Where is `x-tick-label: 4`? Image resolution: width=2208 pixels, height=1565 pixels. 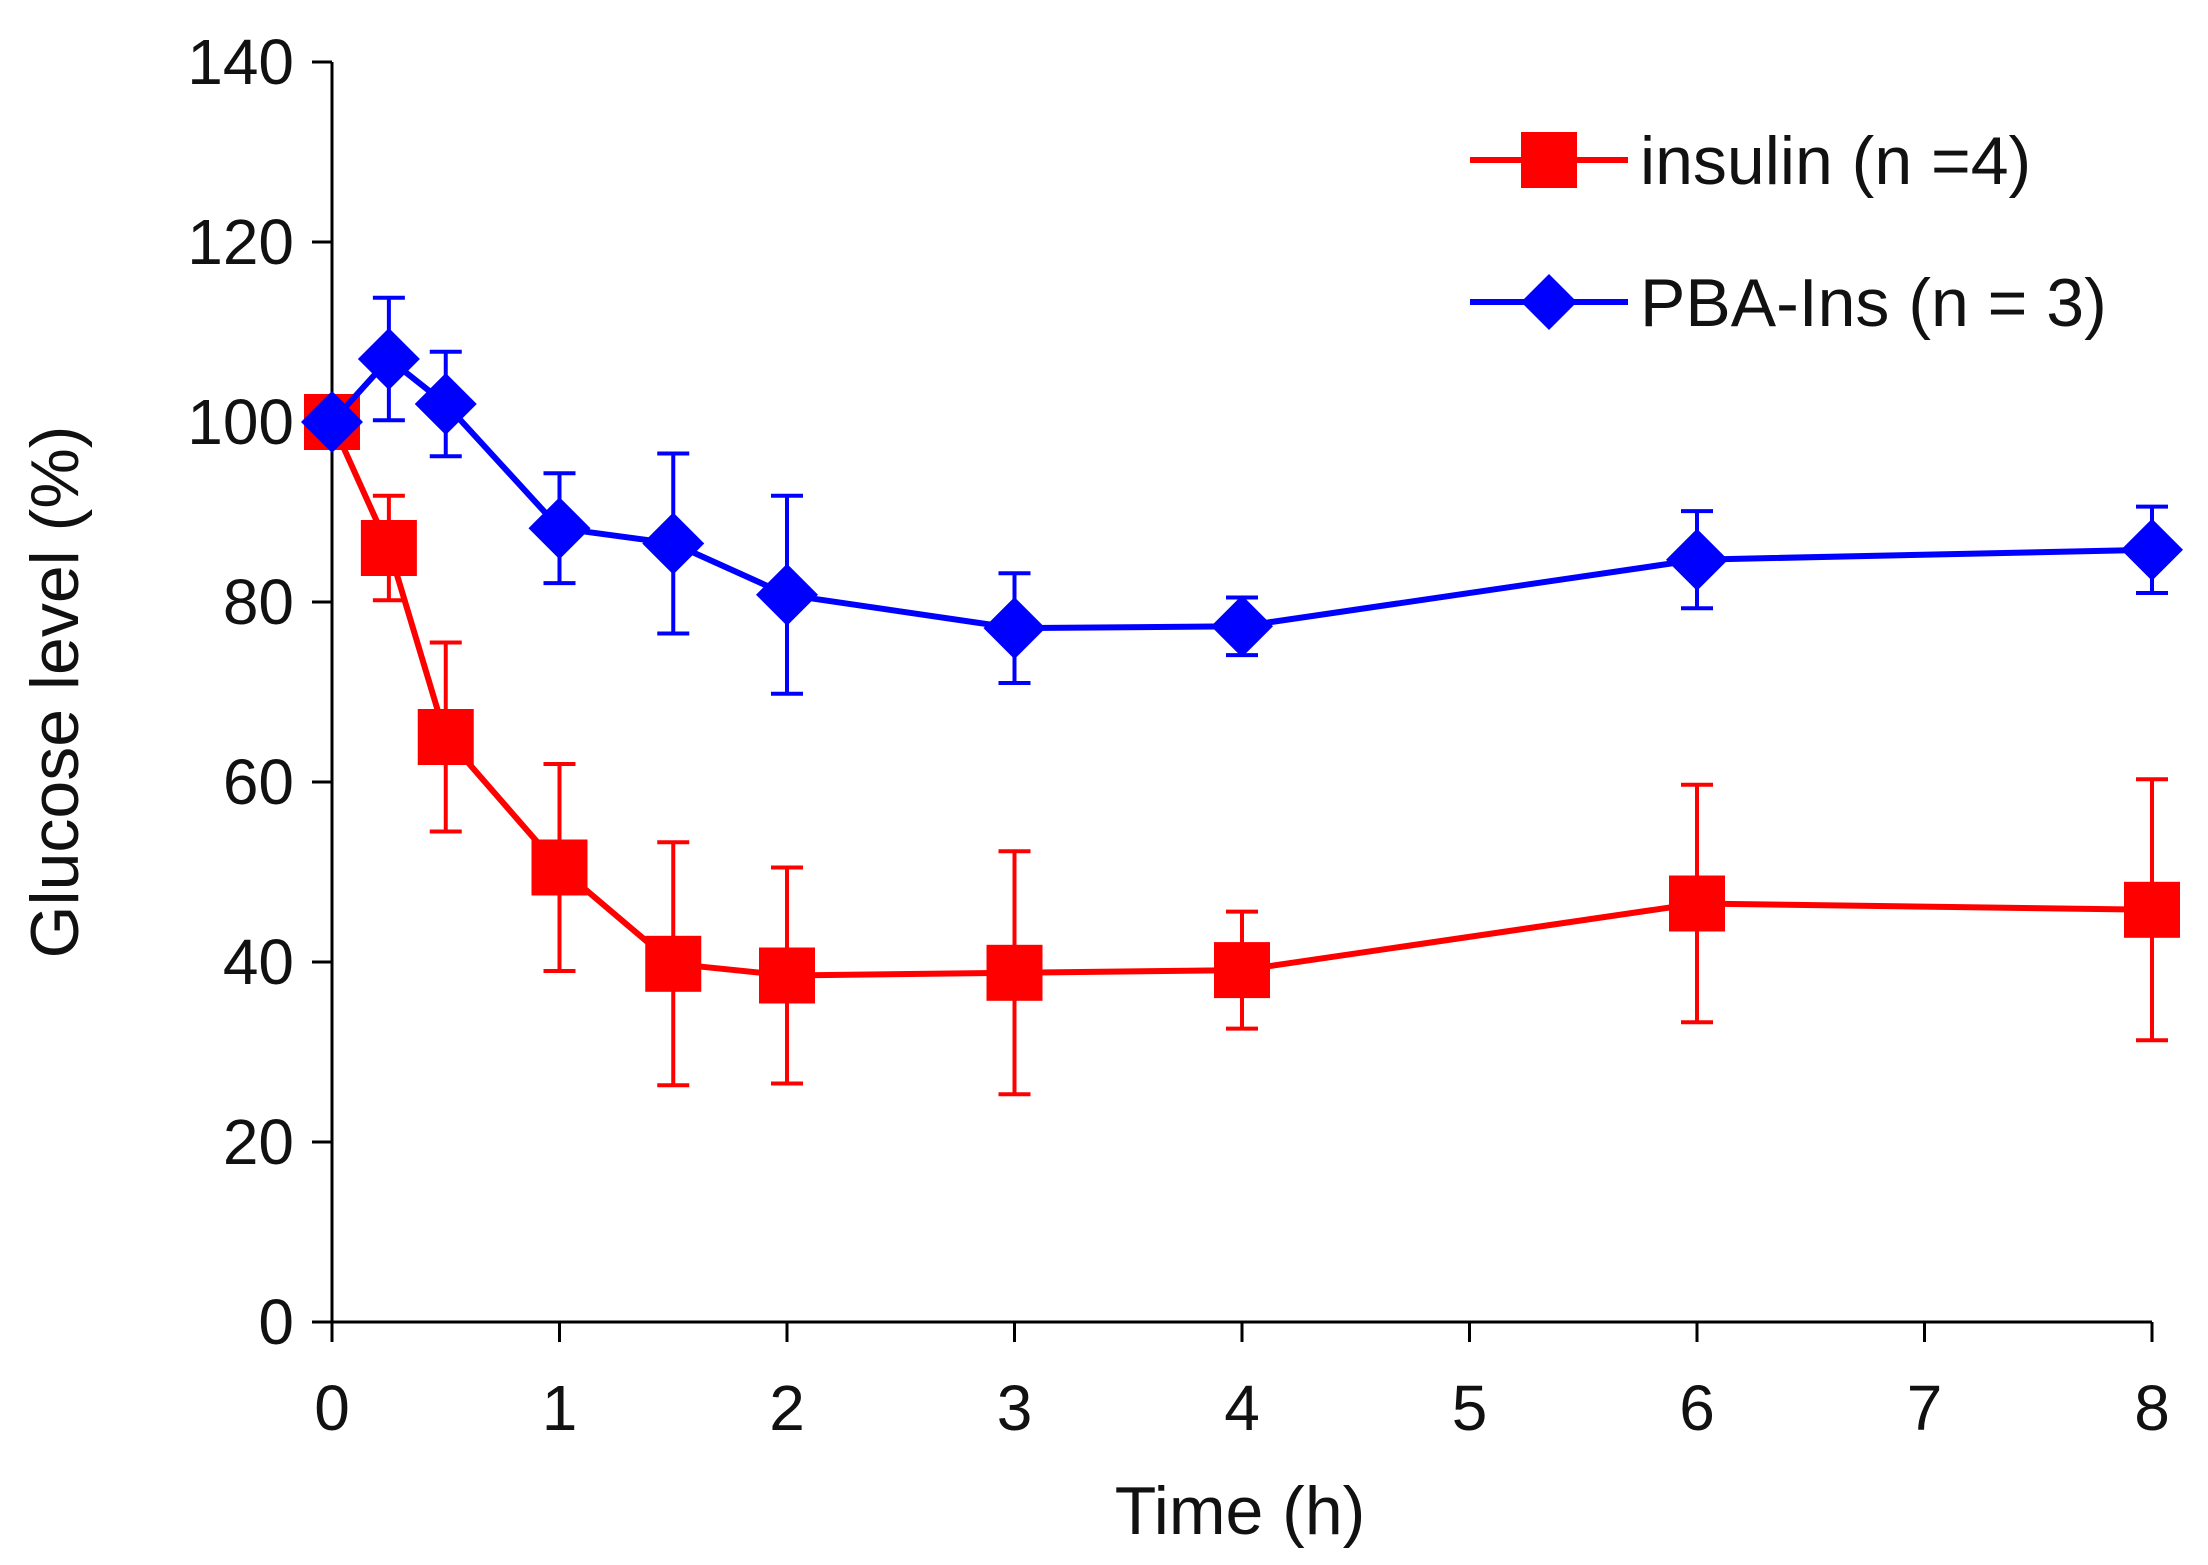
x-tick-label: 4 is located at coordinates (1242, 1408).